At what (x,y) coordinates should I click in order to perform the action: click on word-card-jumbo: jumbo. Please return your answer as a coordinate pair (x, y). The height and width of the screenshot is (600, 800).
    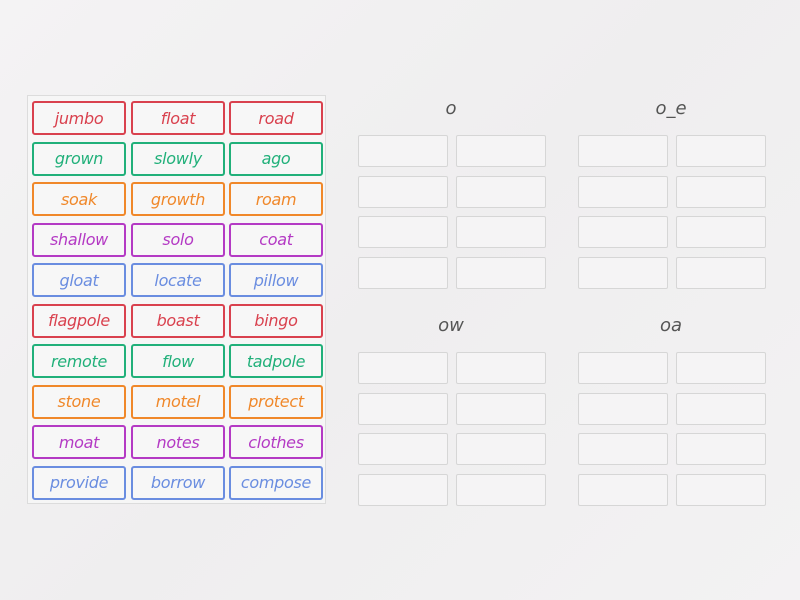
    Looking at the image, I should click on (79, 118).